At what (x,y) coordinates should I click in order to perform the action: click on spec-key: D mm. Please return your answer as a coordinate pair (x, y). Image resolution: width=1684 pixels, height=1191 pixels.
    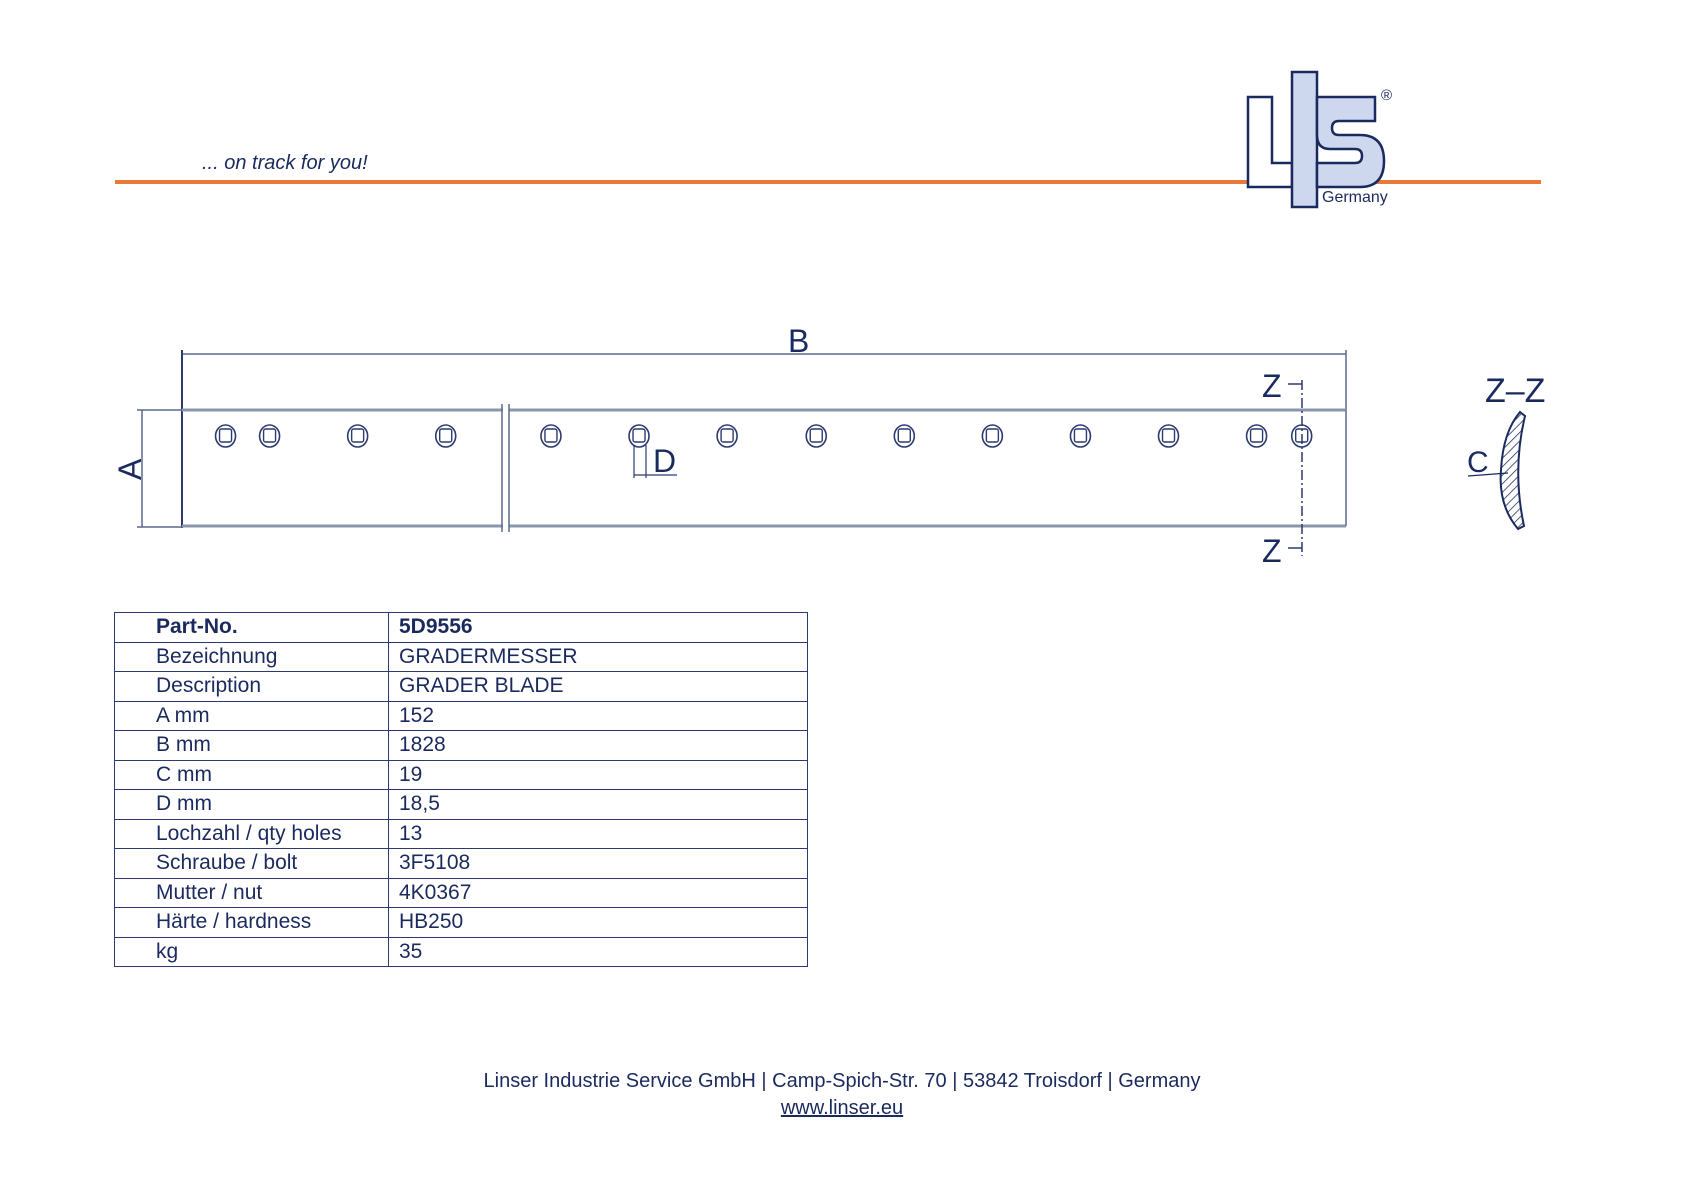
    Looking at the image, I should click on (251, 804).